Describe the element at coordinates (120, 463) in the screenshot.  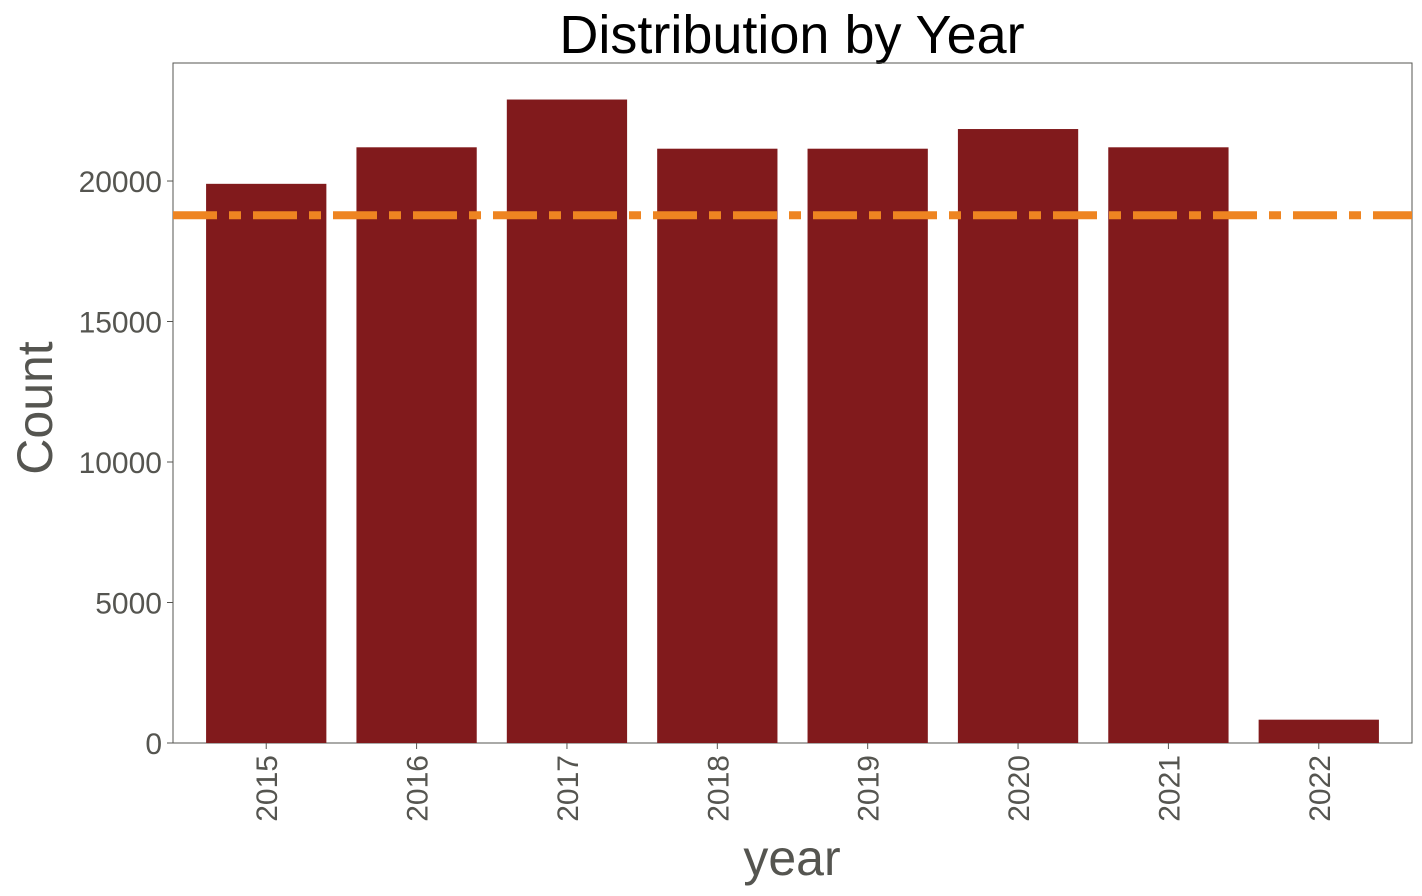
I see `y-tick-label: 10000` at that location.